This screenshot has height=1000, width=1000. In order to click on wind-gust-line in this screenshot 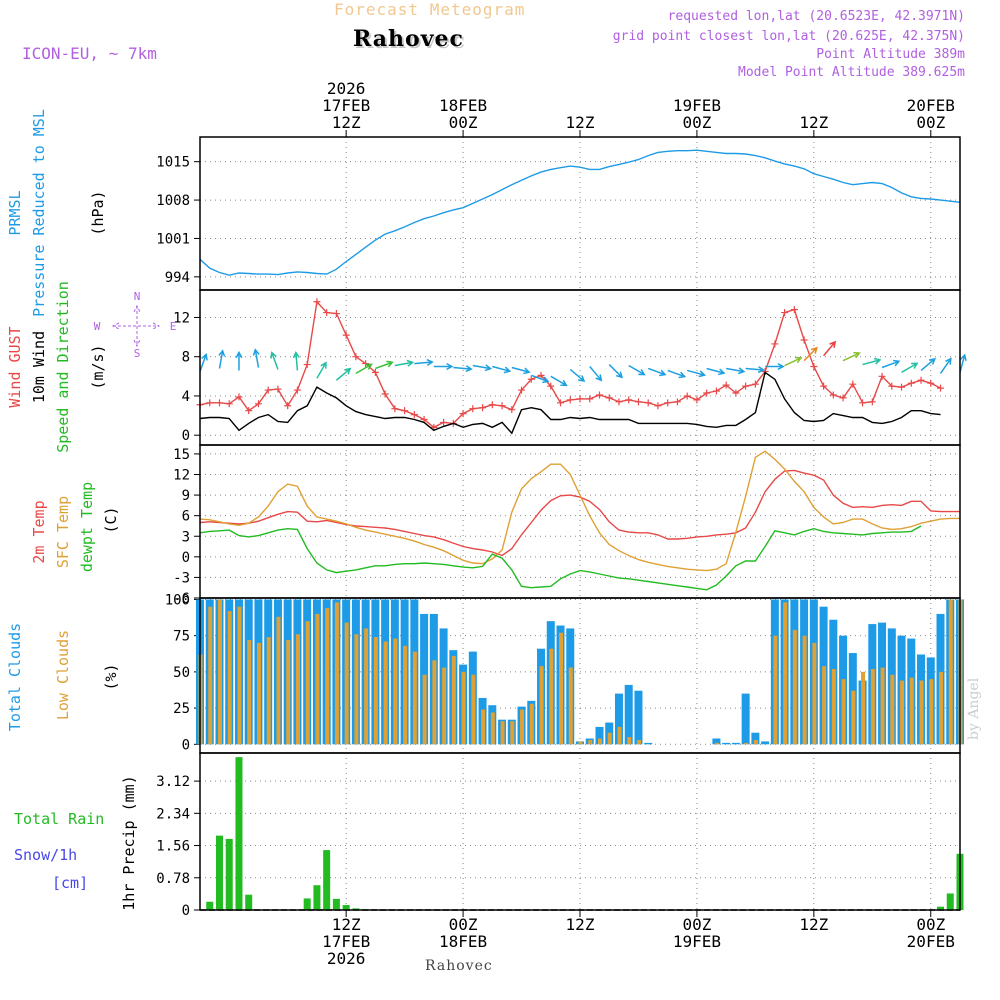, I will do `click(570, 364)`.